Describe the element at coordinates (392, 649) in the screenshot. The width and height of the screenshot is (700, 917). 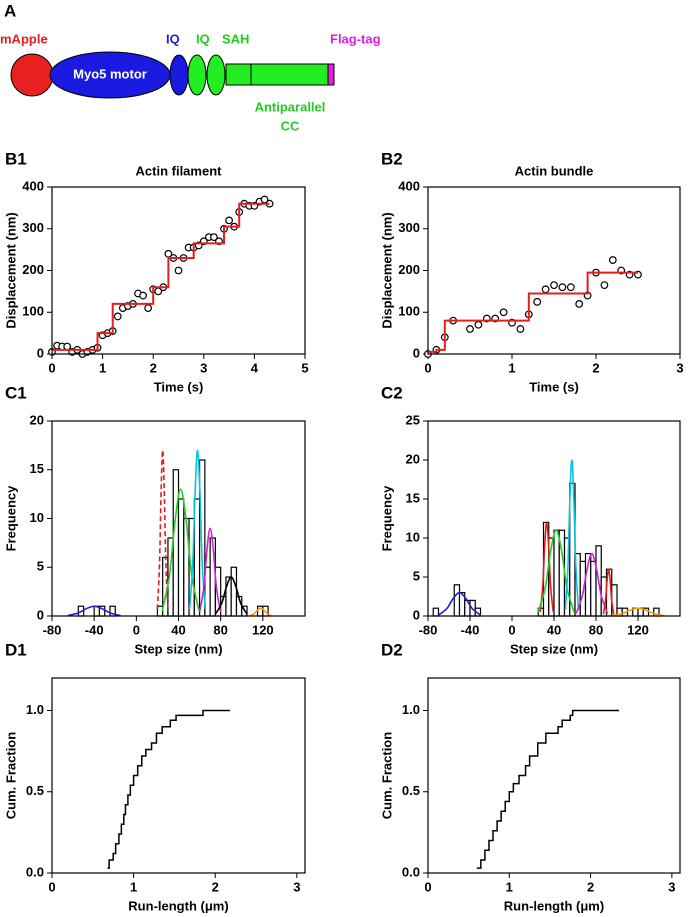
I see `panel-label: D2` at that location.